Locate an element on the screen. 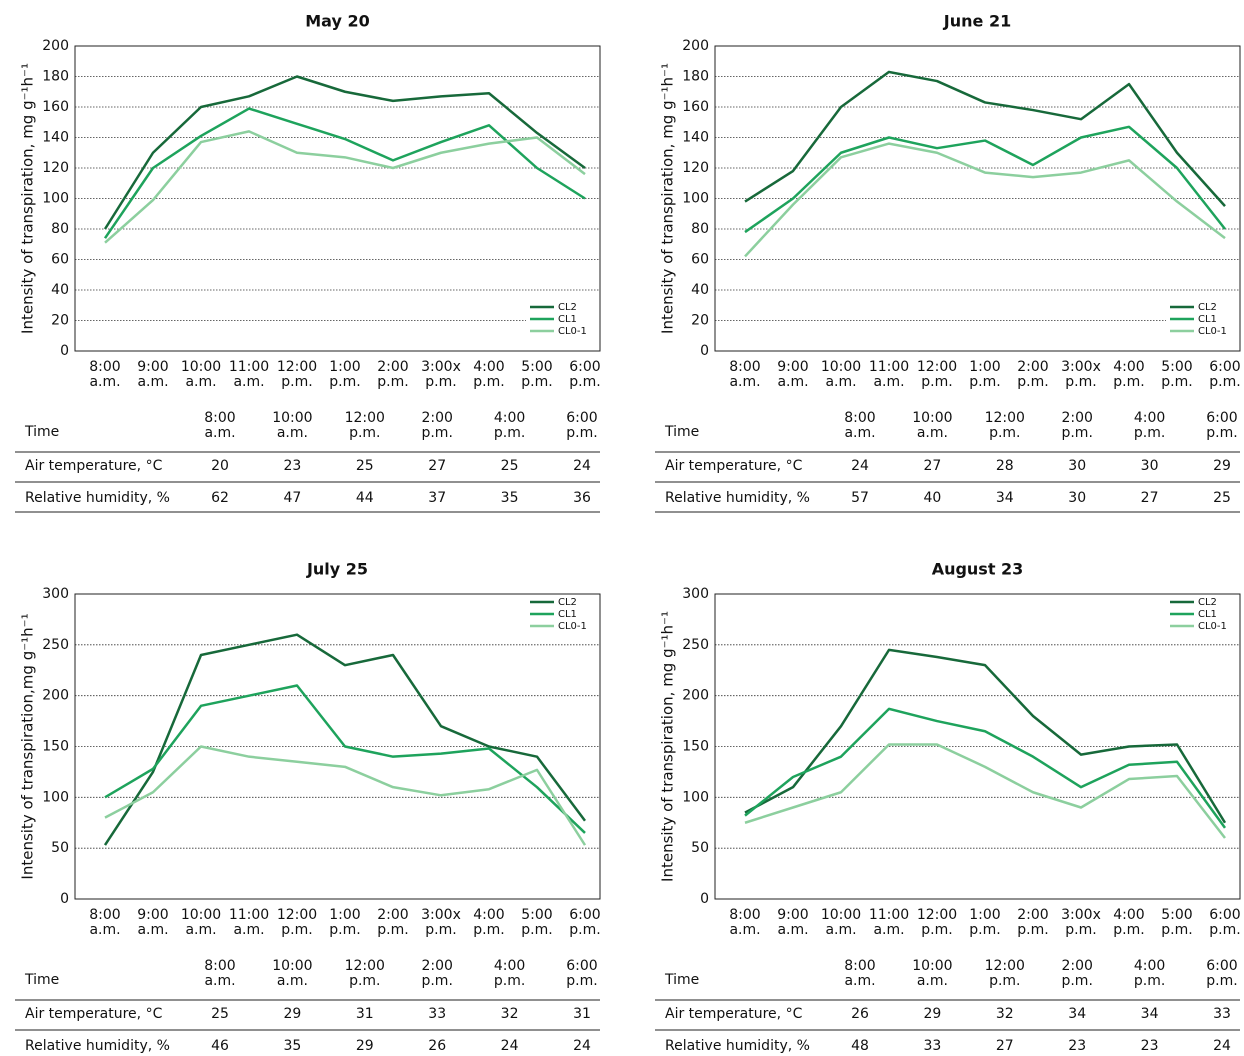 The image size is (1244, 1056). table-cell: 30 is located at coordinates (1077, 498).